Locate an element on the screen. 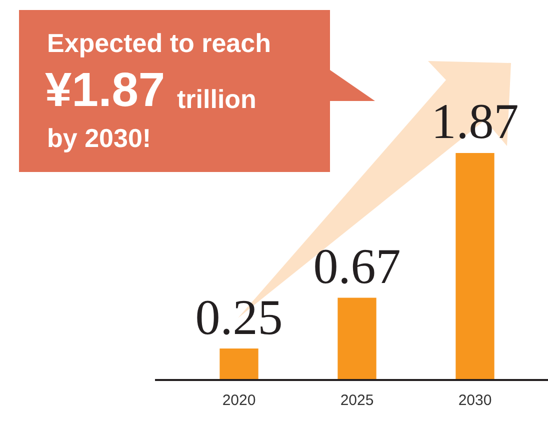  x-tick-label: 2025 is located at coordinates (357, 401).